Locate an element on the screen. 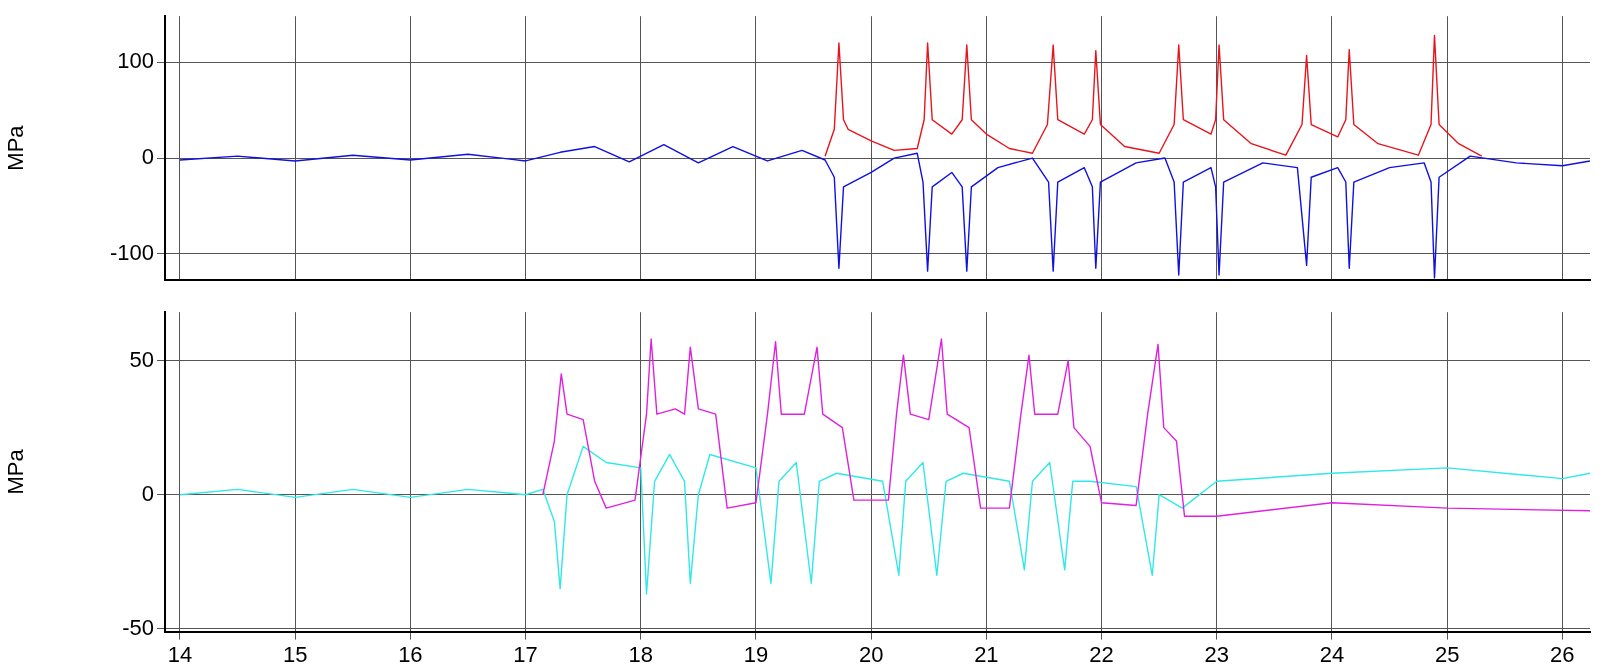 The width and height of the screenshot is (1620, 672). x-tick-label: 14 is located at coordinates (180, 654).